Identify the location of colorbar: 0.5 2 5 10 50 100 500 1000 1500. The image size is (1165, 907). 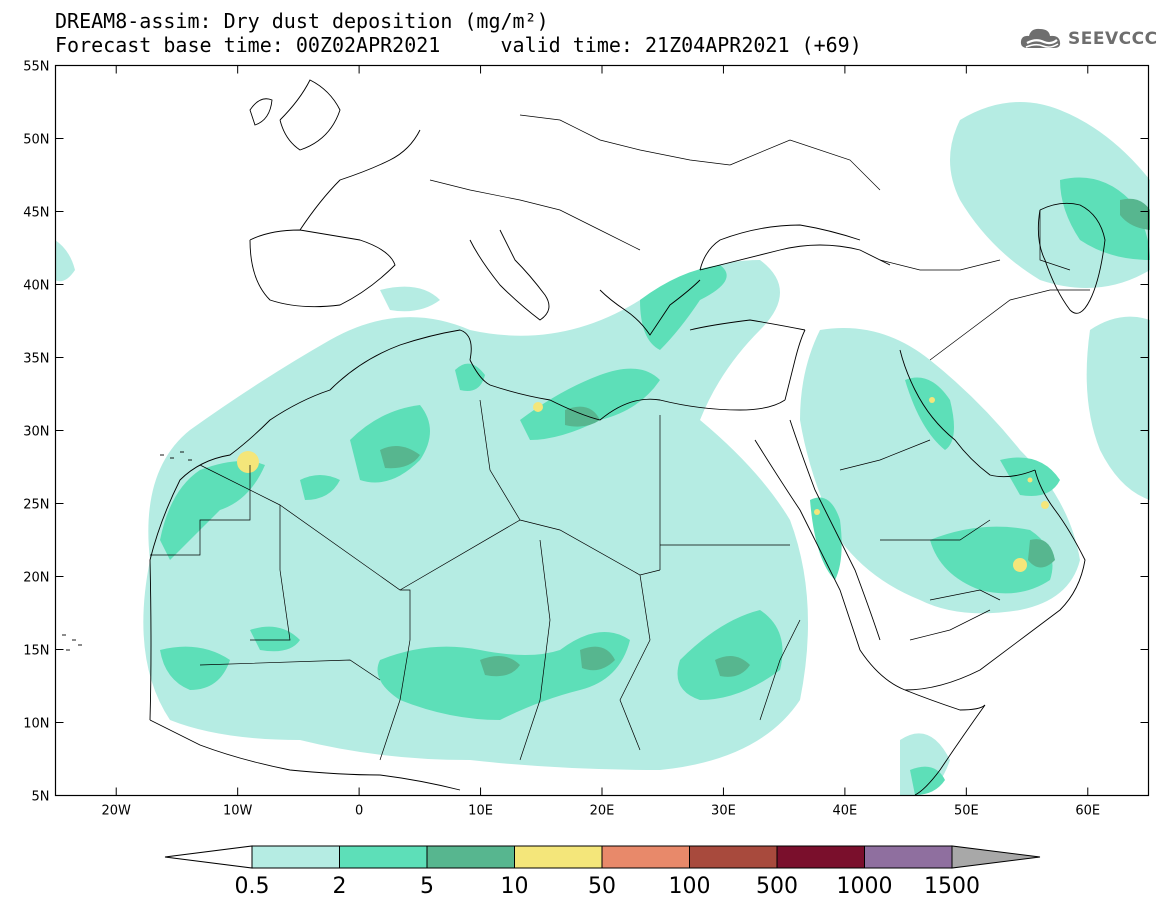
(602, 872).